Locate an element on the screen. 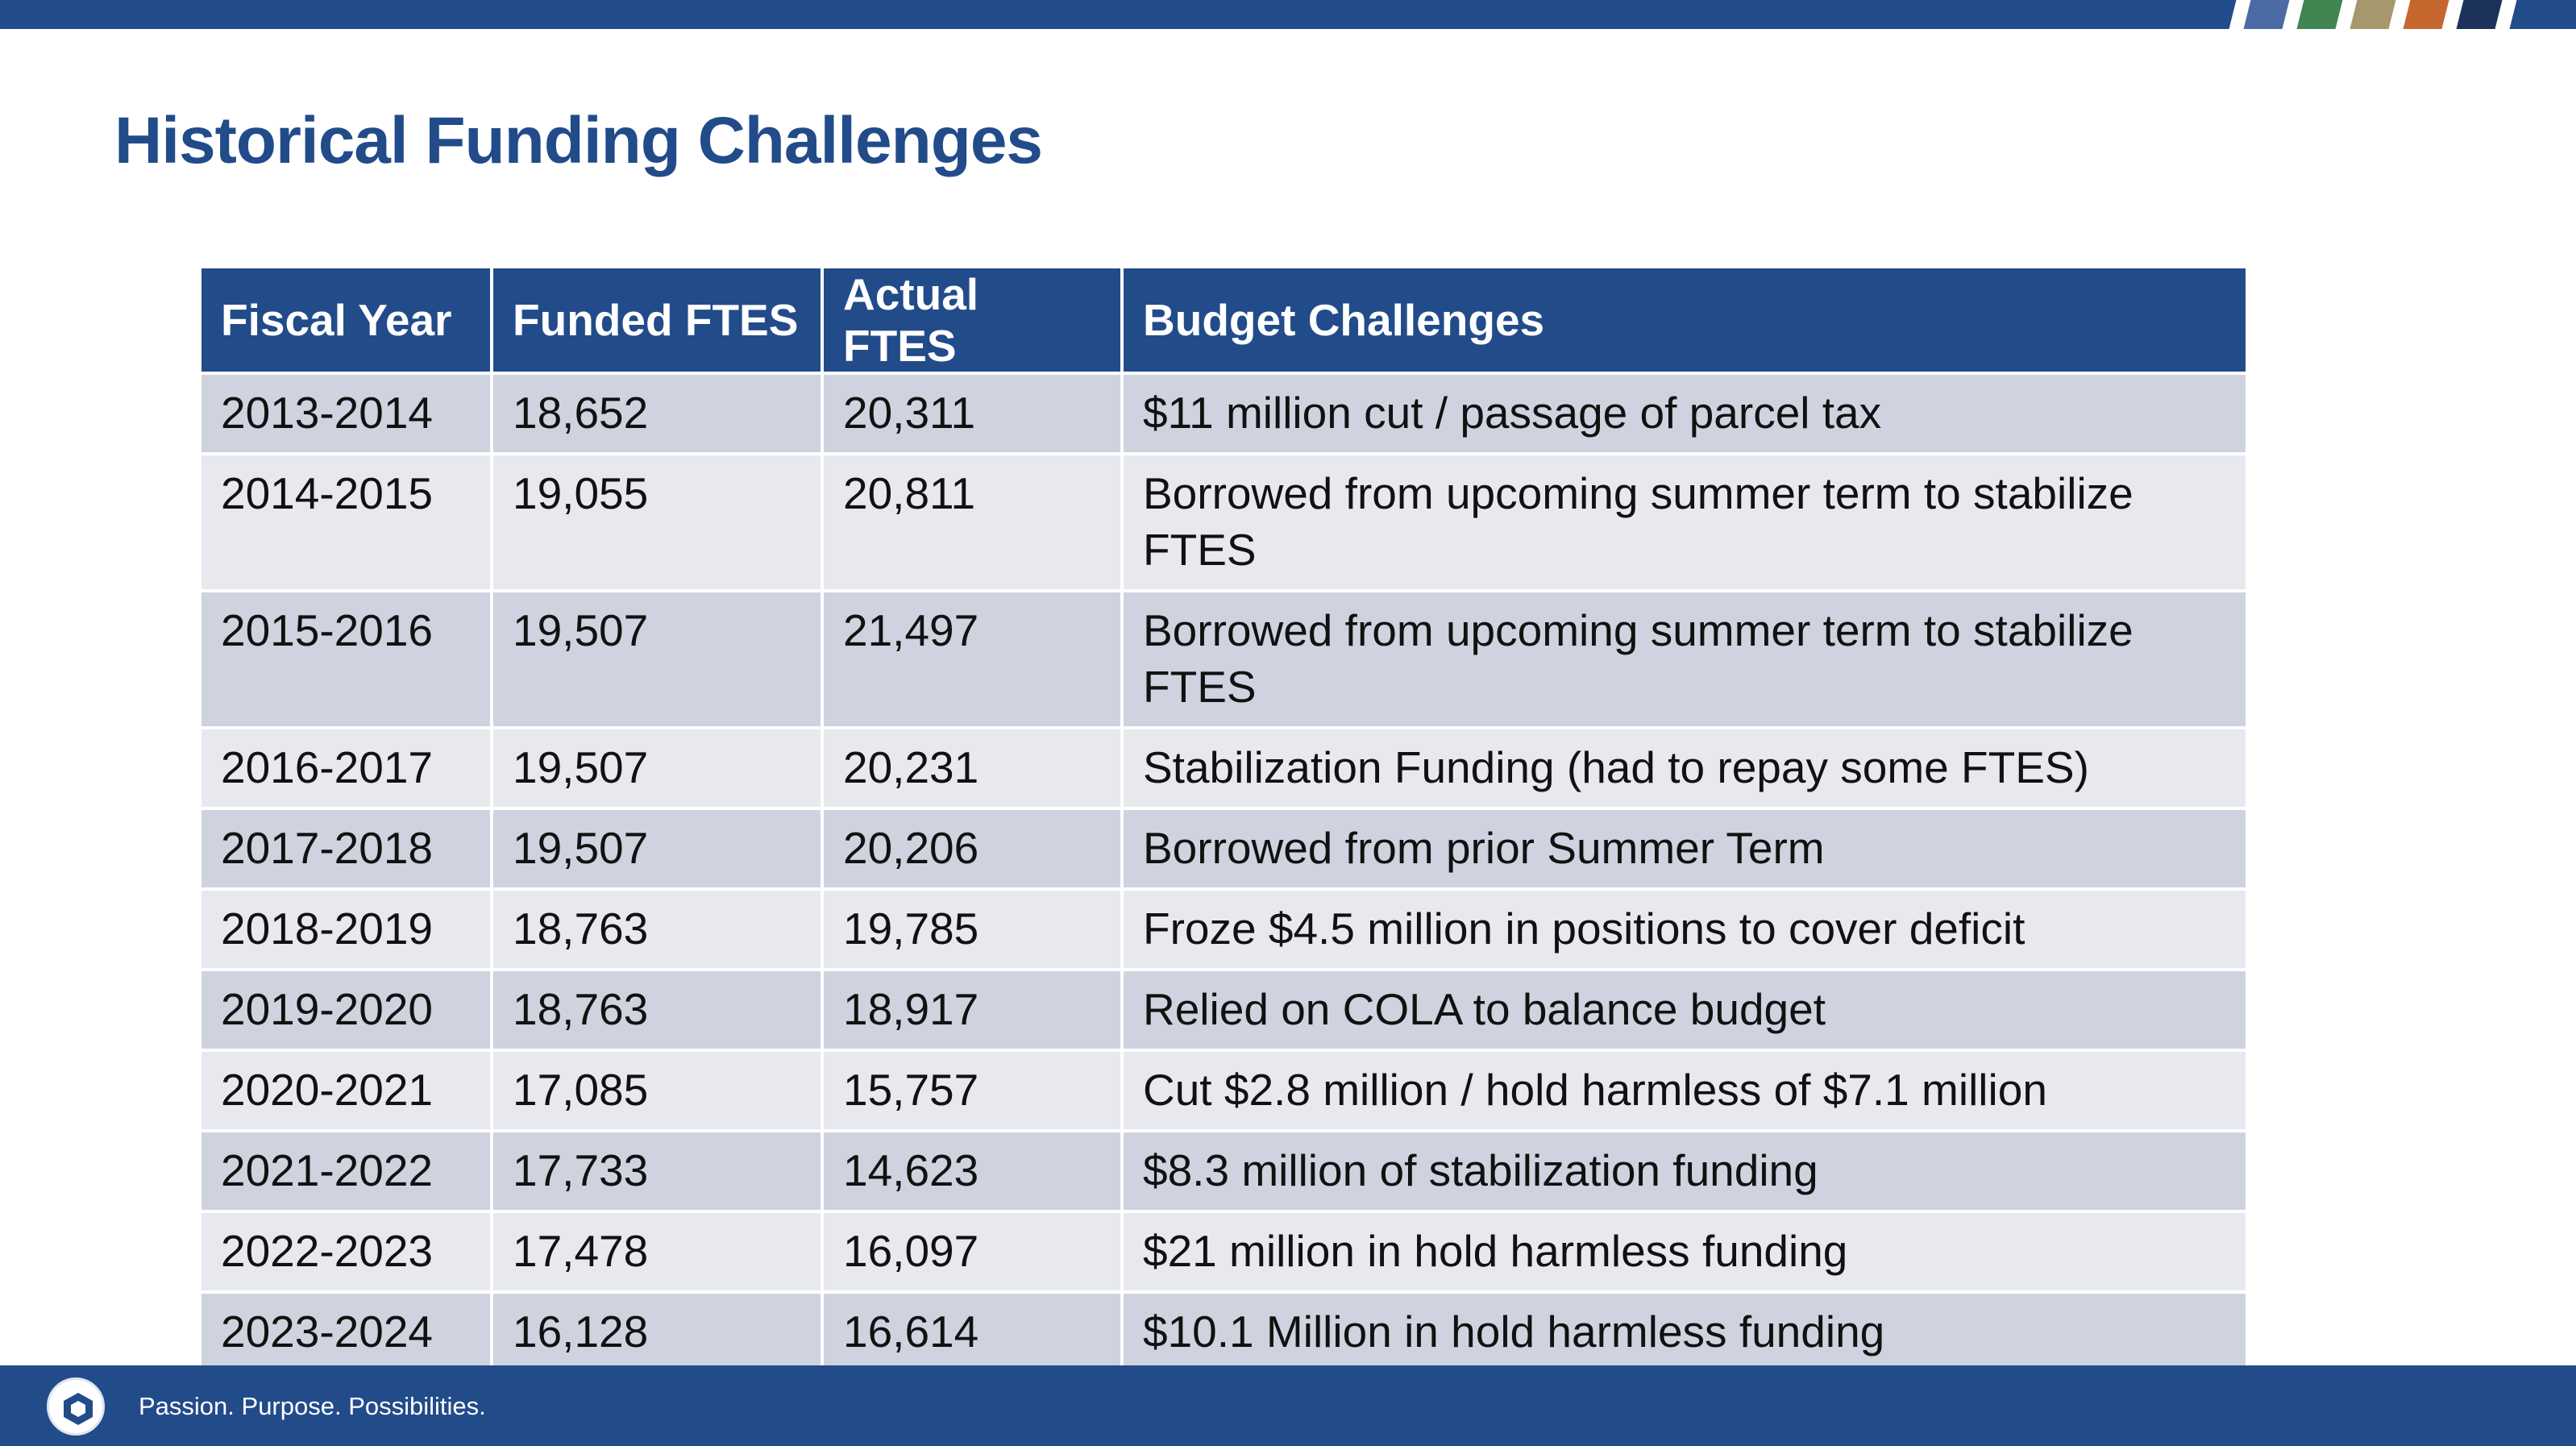  fiscal-year-cell: 2019-2020 is located at coordinates (347, 1011).